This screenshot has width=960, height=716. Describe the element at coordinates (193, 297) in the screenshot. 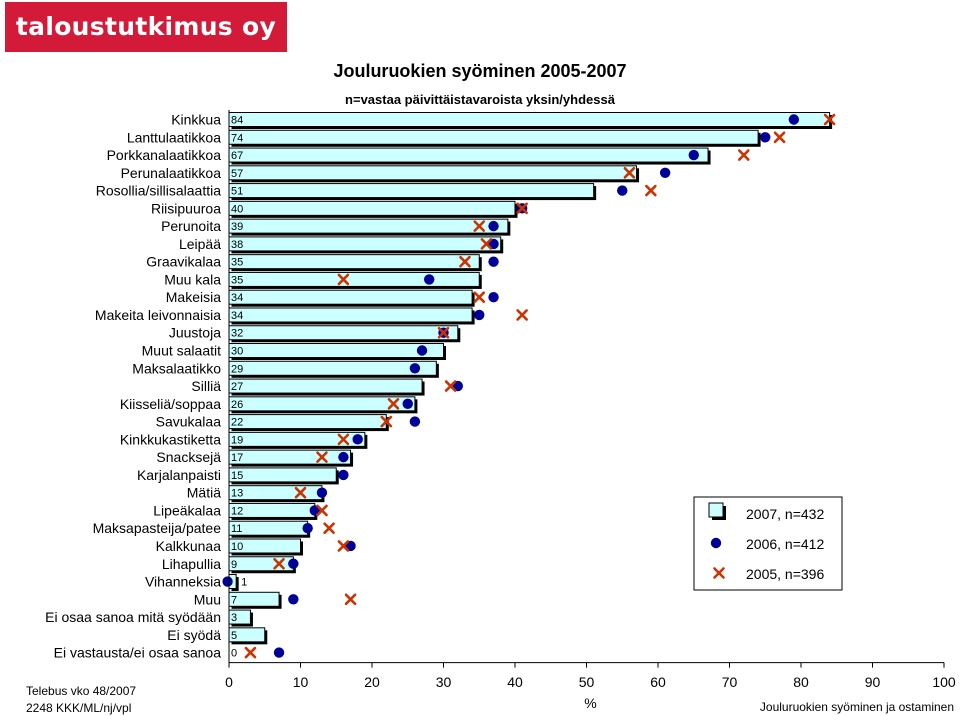

I see `category-label: Makeisia` at that location.